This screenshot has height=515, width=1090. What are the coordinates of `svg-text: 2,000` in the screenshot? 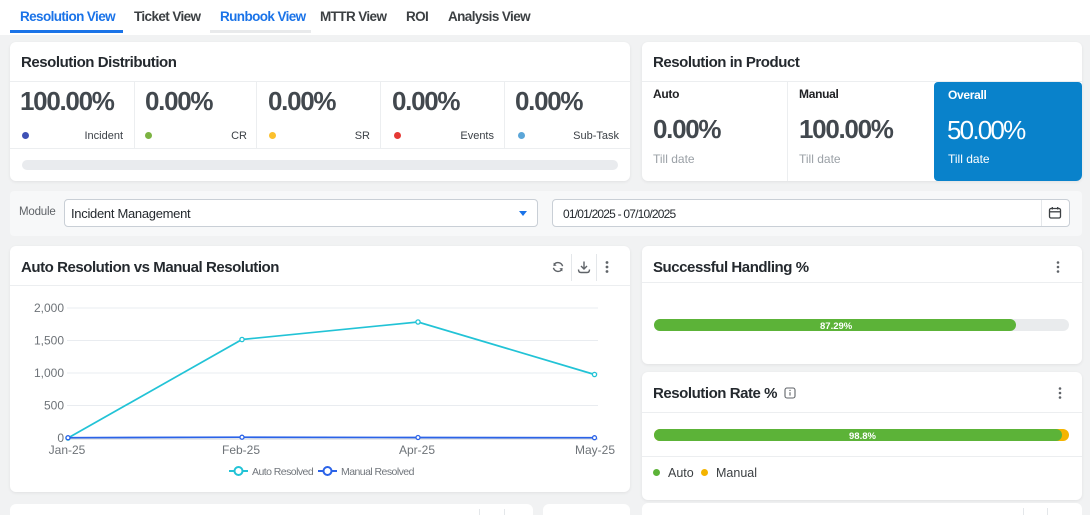 It's located at (49, 308).